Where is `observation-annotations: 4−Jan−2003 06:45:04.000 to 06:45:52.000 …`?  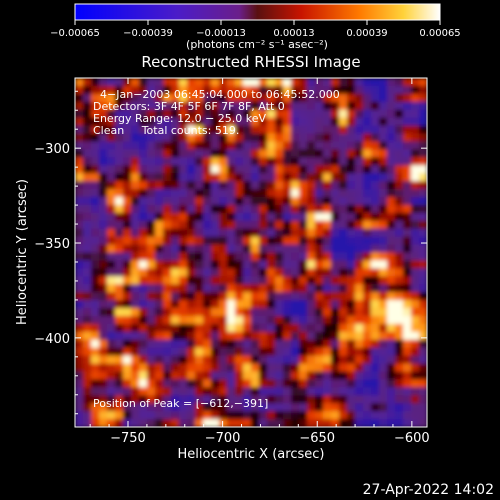 observation-annotations: 4−Jan−2003 06:45:04.000 to 06:45:52.000 … is located at coordinates (216, 112).